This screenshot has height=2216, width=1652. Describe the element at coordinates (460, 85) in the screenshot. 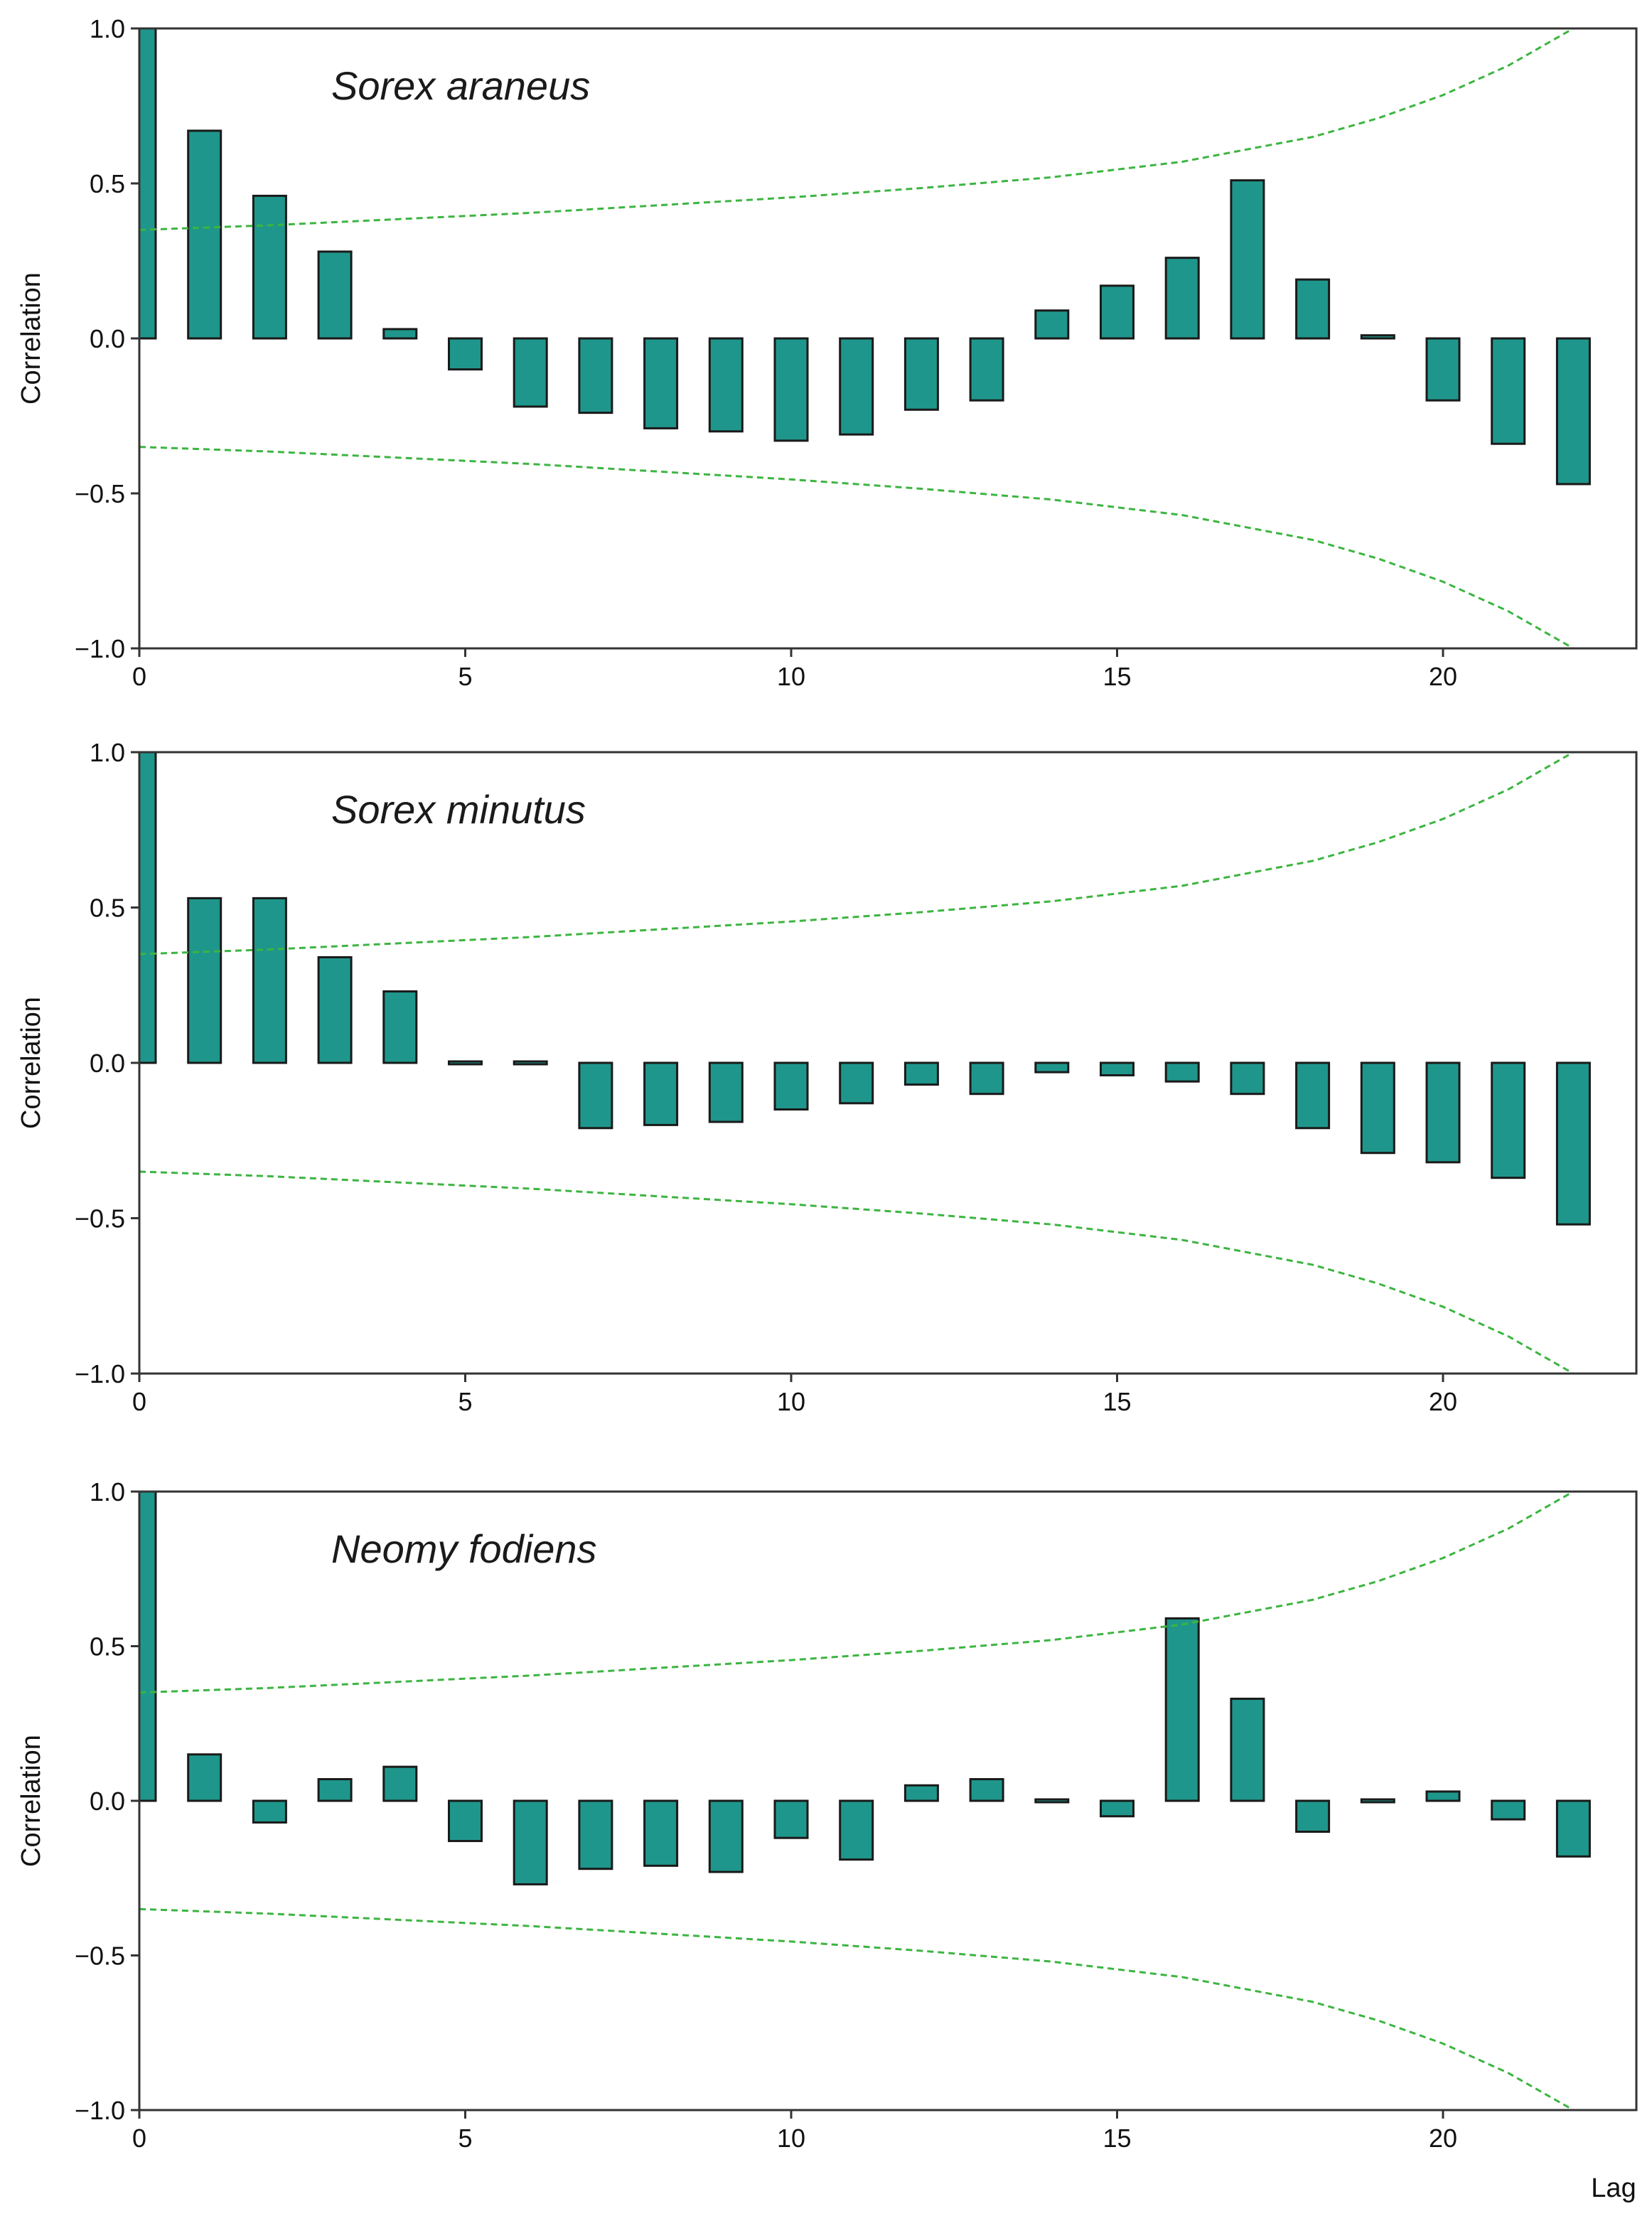

I see `species-label: Sorex araneus` at that location.